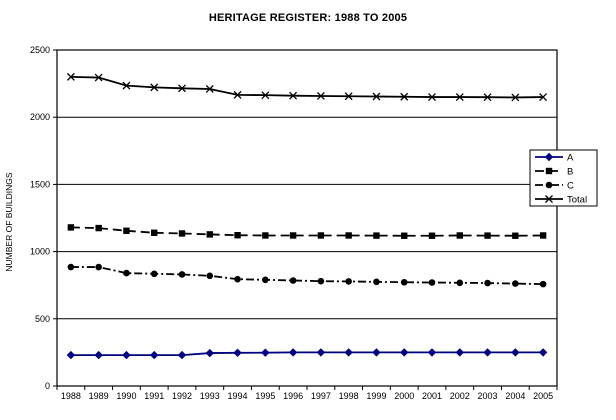 The height and width of the screenshot is (420, 616). Describe the element at coordinates (308, 18) in the screenshot. I see `chart-title: HERITAGE REGISTER: 1988 TO 2005` at that location.